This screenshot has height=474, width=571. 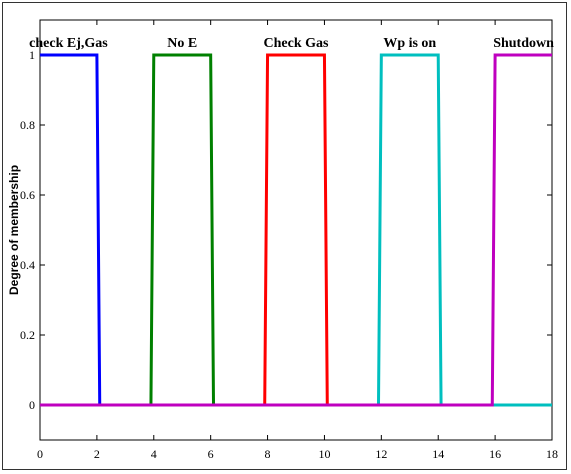 What do you see at coordinates (68, 43) in the screenshot?
I see `mf-label: check Ej,Gas` at bounding box center [68, 43].